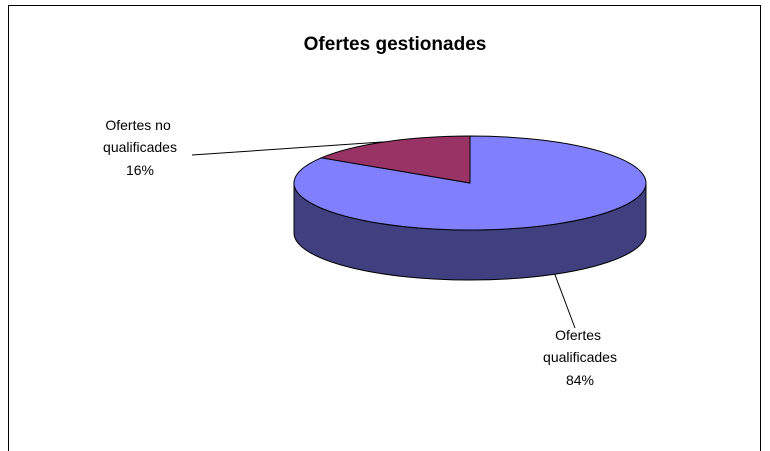 Image resolution: width=770 pixels, height=451 pixels. What do you see at coordinates (140, 136) in the screenshot?
I see `category-label: Ofertes no qualificades` at bounding box center [140, 136].